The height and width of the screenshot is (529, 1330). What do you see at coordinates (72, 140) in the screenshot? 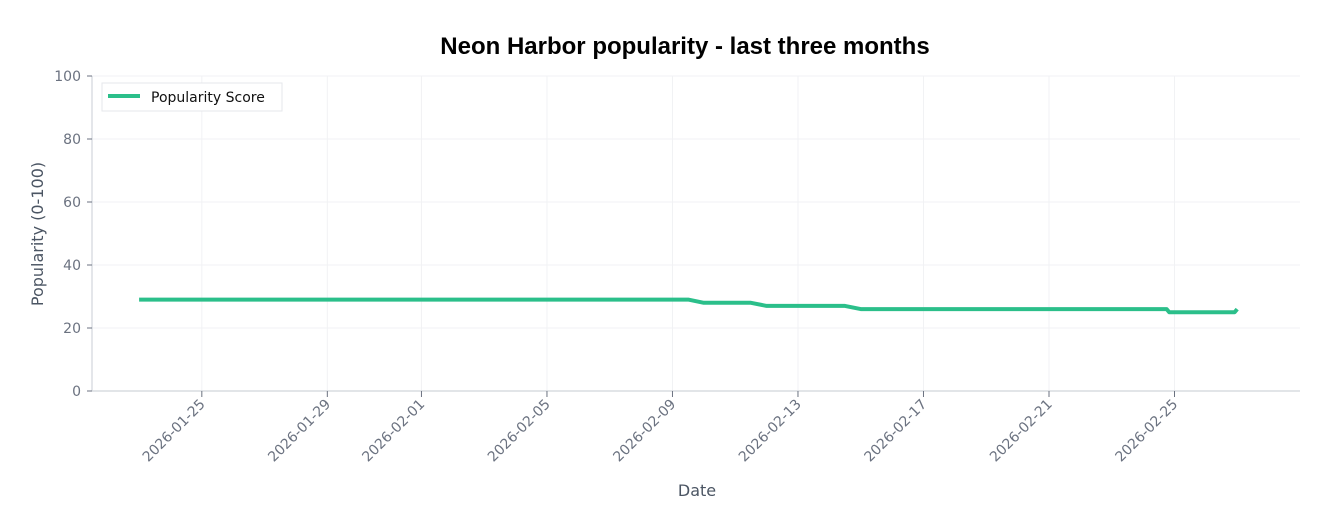
I see `y-tick-label: 80` at bounding box center [72, 140].